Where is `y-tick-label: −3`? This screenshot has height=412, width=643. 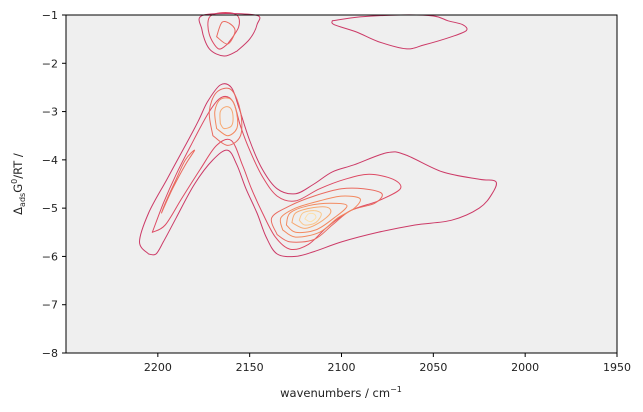
y-tick-label: −3 is located at coordinates (50, 112).